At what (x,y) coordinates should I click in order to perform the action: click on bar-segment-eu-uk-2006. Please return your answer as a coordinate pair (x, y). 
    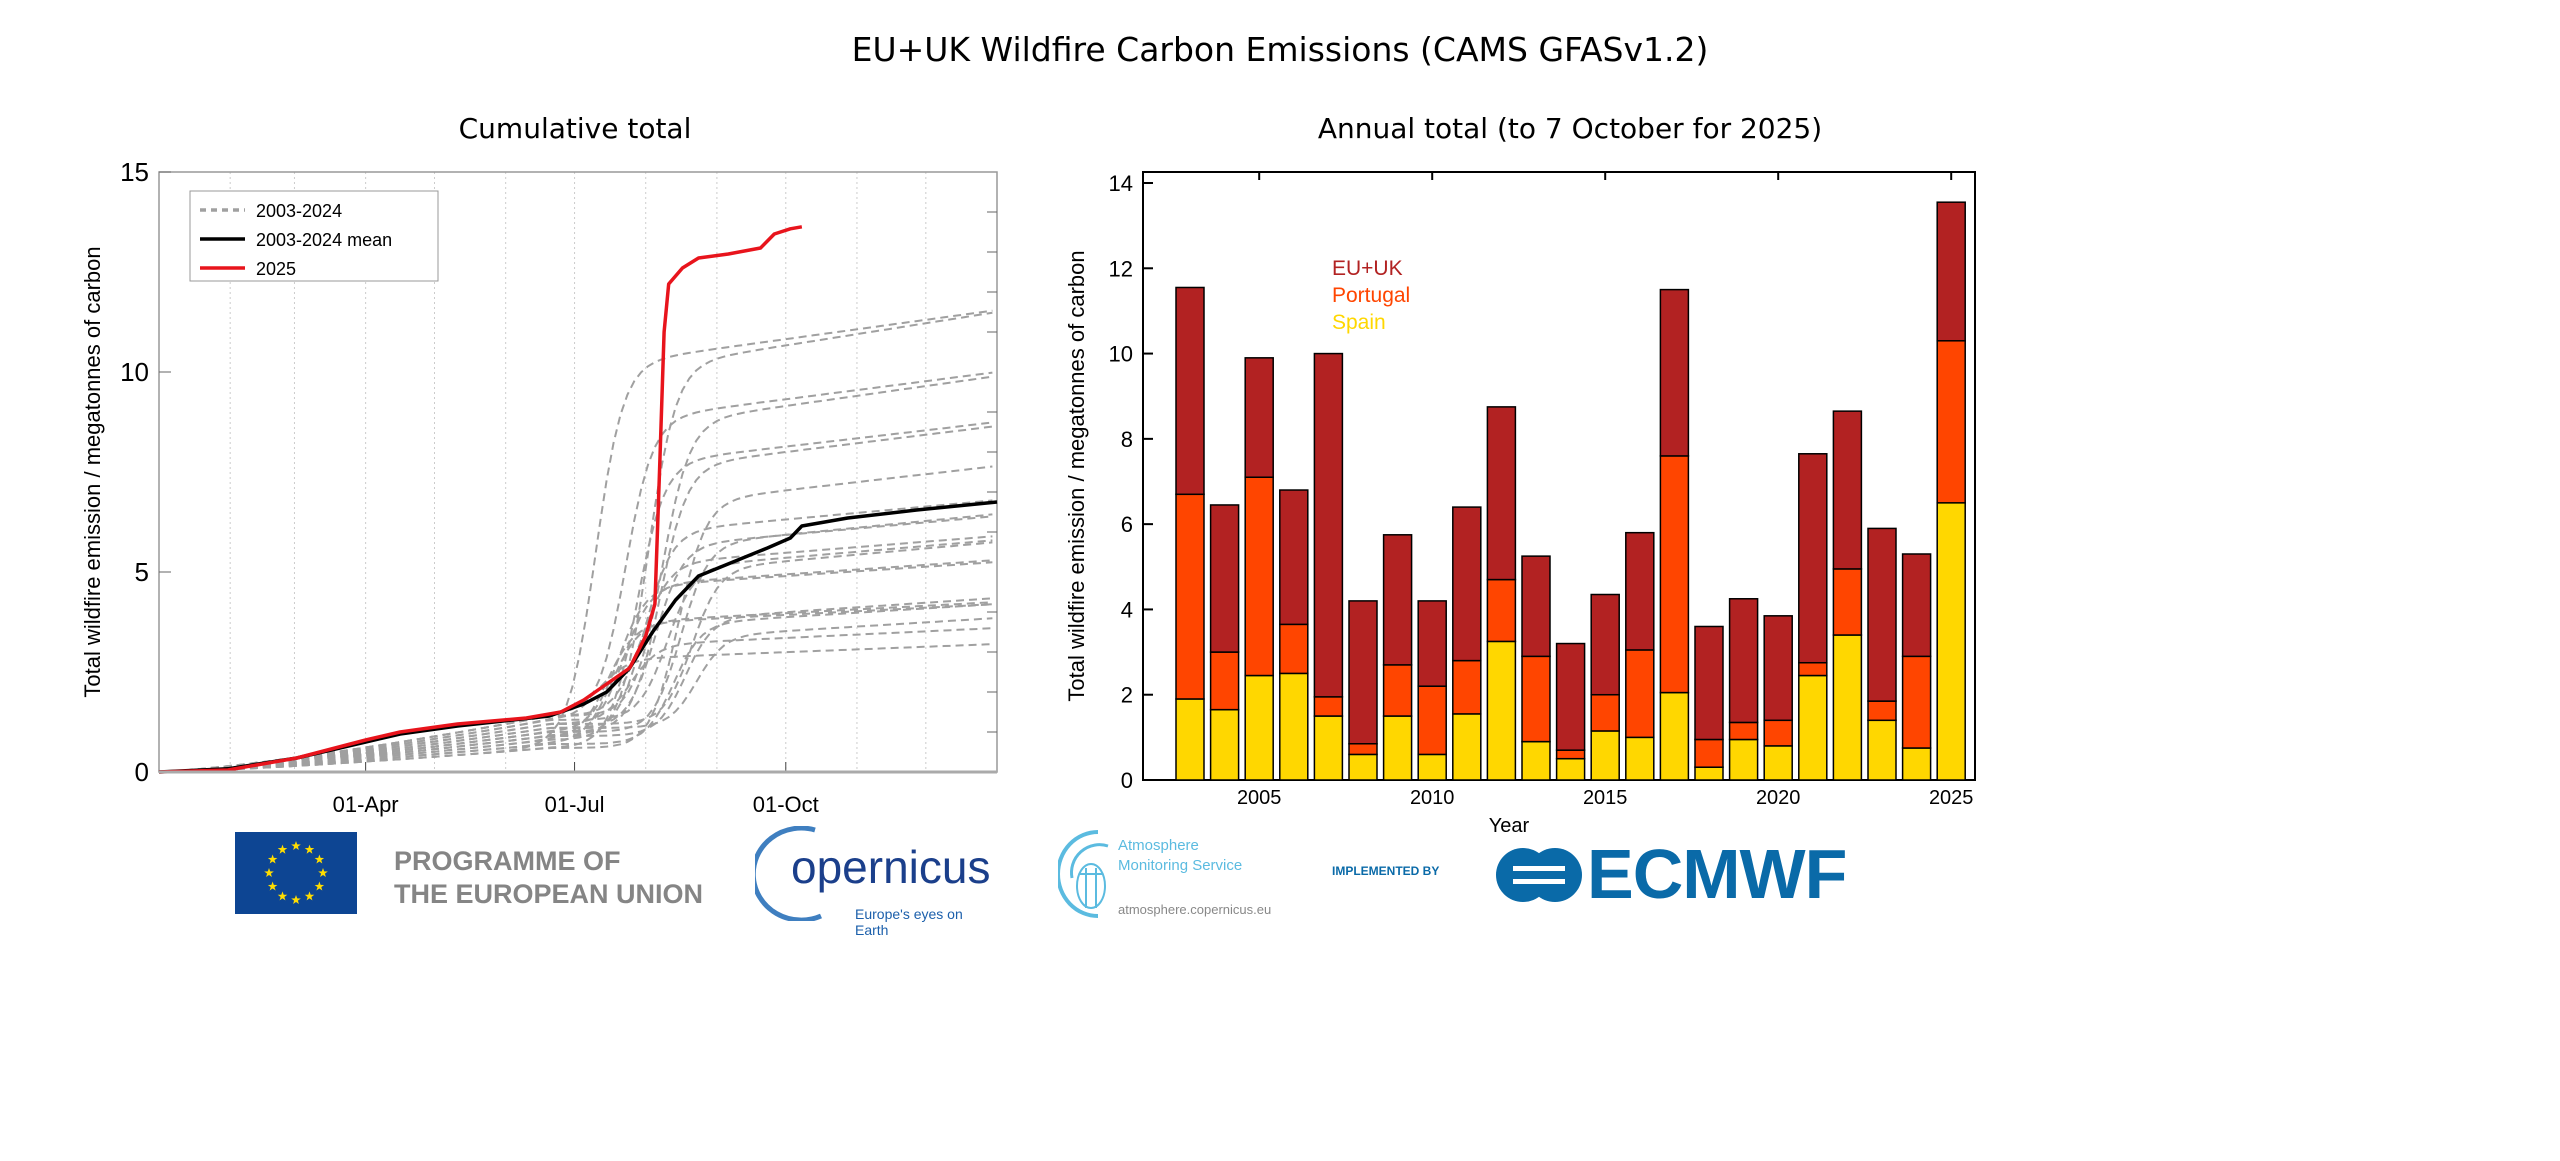
    Looking at the image, I should click on (1294, 557).